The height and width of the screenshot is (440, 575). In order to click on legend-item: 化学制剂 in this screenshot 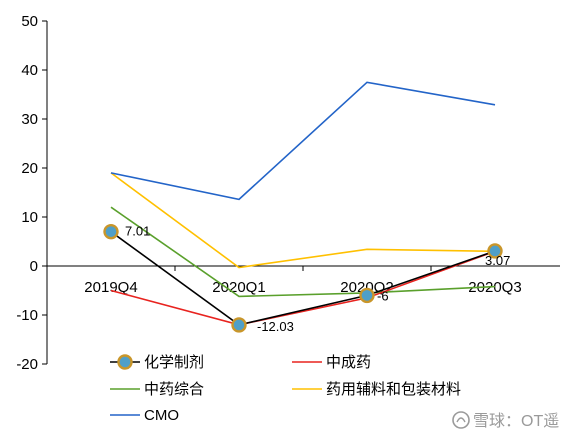, I will do `click(157, 362)`.